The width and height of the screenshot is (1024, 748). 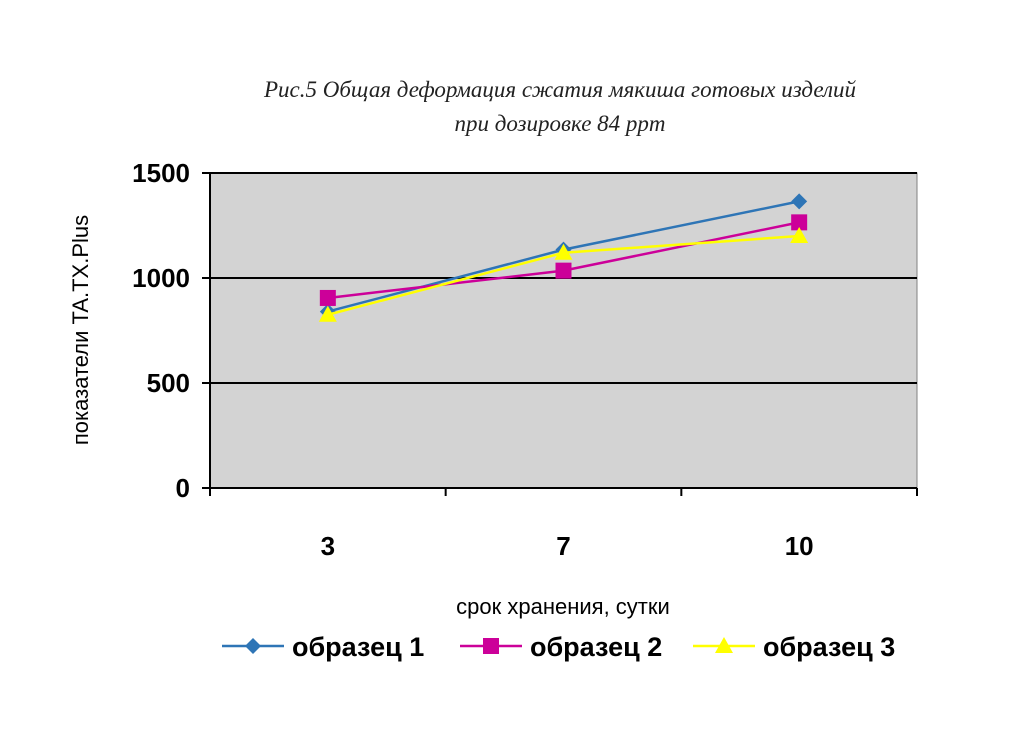 What do you see at coordinates (563, 546) in the screenshot?
I see `x-tick-label: 7` at bounding box center [563, 546].